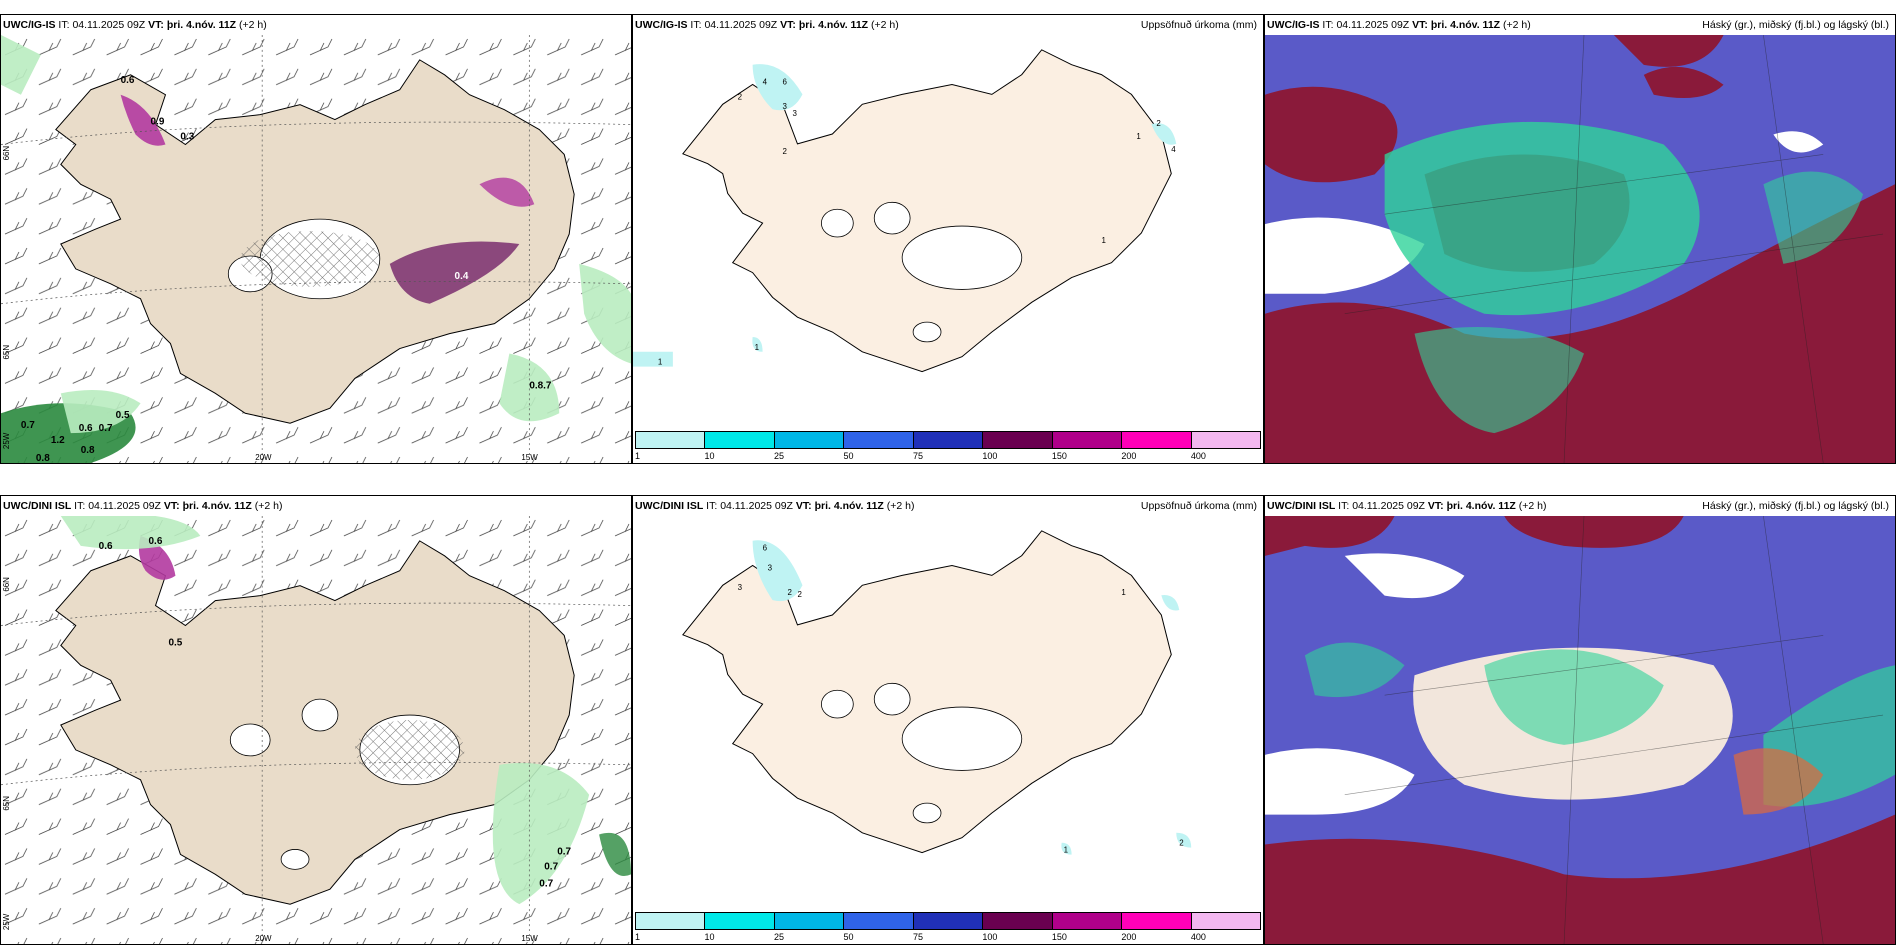 This screenshot has width=1900, height=950. I want to click on colorbar-tick: 200, so click(1129, 456).